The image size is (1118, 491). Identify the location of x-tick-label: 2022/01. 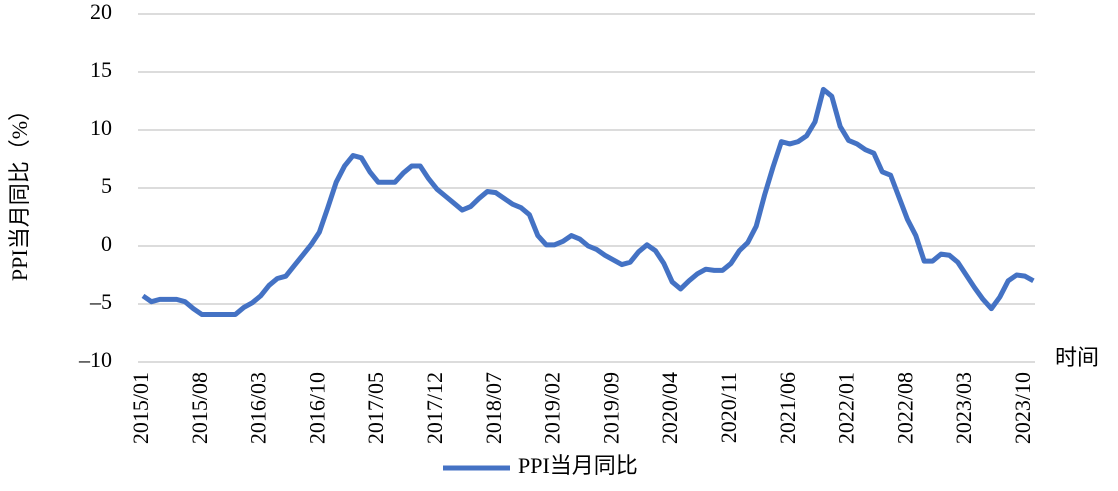
(846, 408).